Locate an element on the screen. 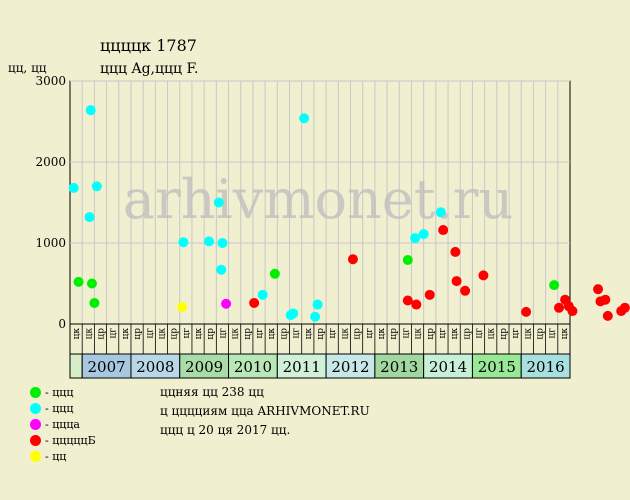 This screenshot has height=500, width=630. year-label: 2014 is located at coordinates (448, 367).